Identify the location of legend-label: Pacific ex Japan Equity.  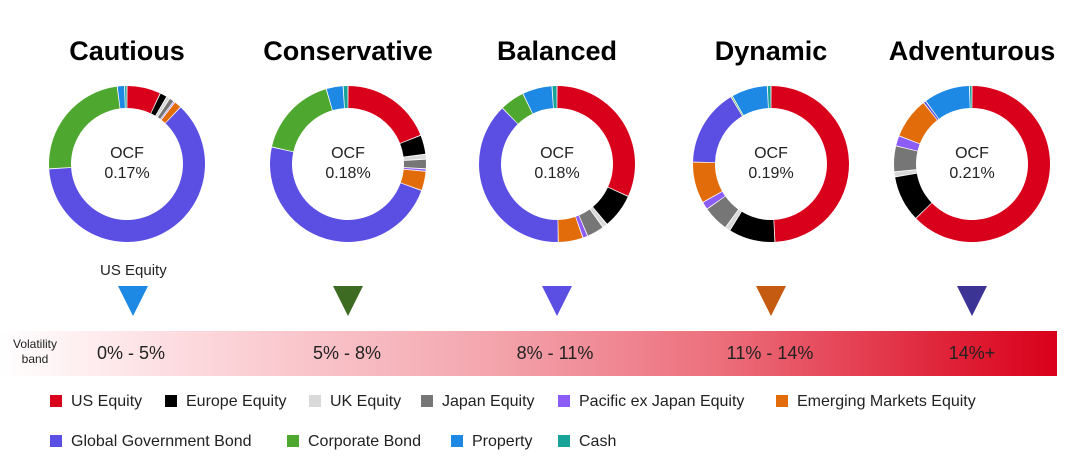
(662, 401).